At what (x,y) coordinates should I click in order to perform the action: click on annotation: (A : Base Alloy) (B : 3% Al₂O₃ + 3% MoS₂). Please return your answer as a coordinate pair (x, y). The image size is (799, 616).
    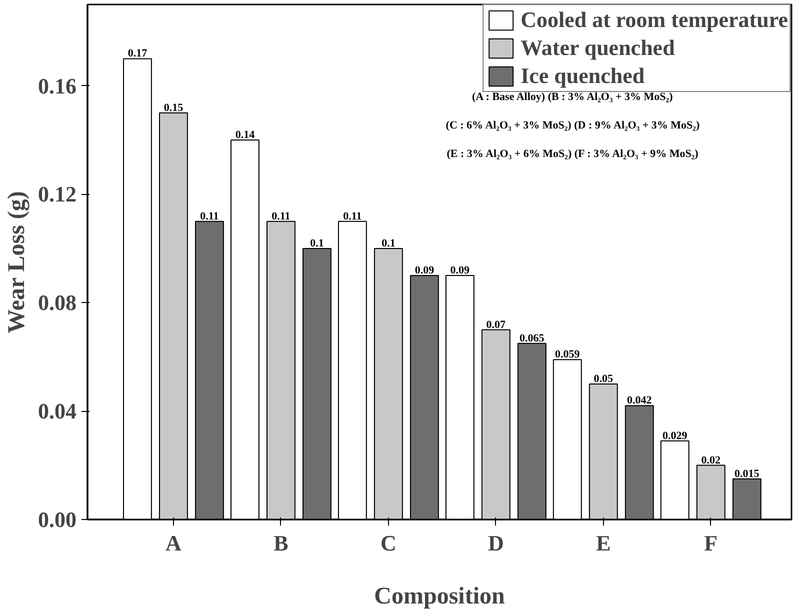
    Looking at the image, I should click on (573, 97).